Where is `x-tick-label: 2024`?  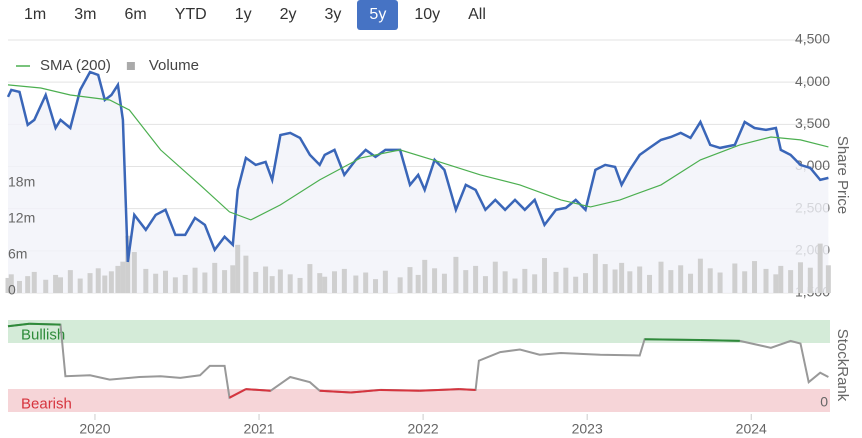
x-tick-label: 2024 is located at coordinates (751, 429).